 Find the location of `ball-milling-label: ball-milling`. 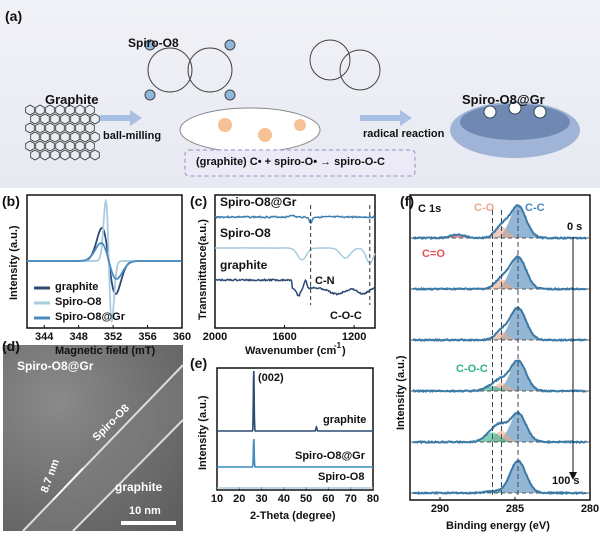

ball-milling-label: ball-milling is located at coordinates (132, 136).